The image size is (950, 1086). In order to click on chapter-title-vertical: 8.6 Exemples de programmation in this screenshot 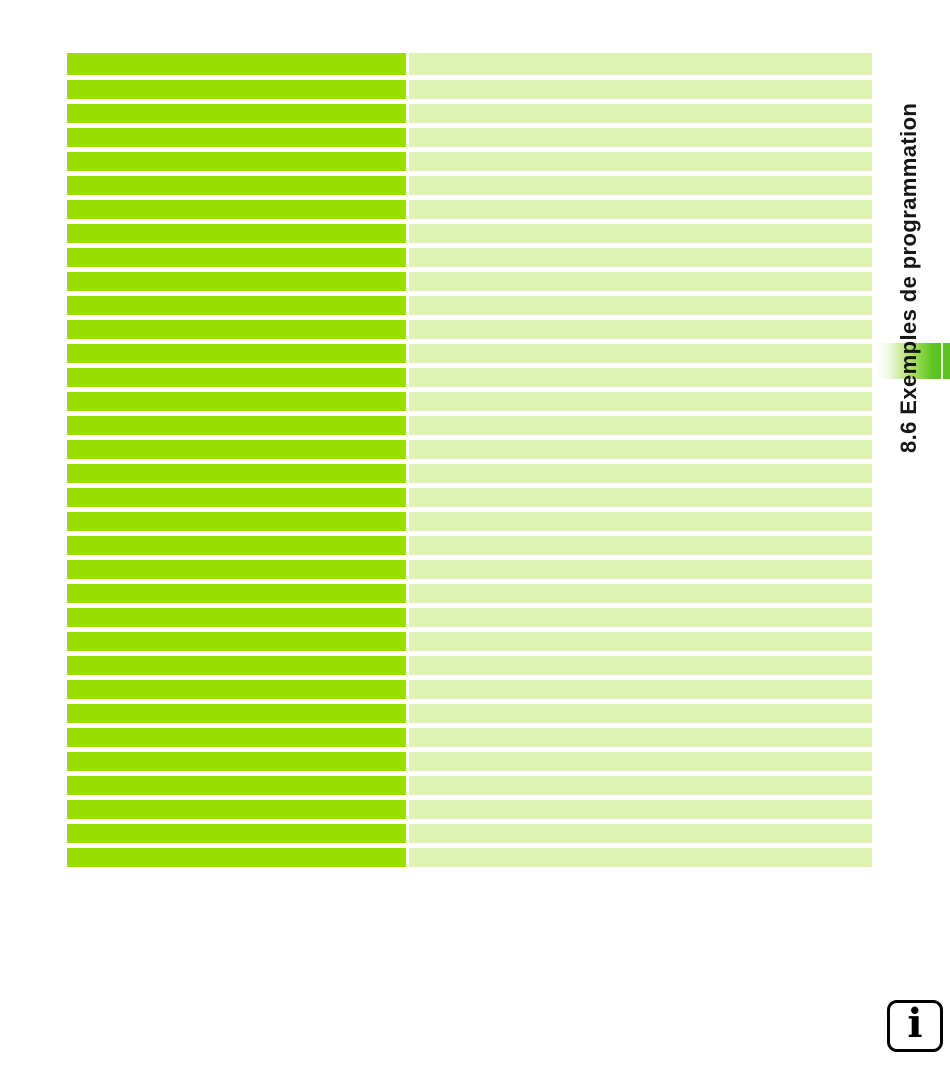, I will do `click(909, 247)`.